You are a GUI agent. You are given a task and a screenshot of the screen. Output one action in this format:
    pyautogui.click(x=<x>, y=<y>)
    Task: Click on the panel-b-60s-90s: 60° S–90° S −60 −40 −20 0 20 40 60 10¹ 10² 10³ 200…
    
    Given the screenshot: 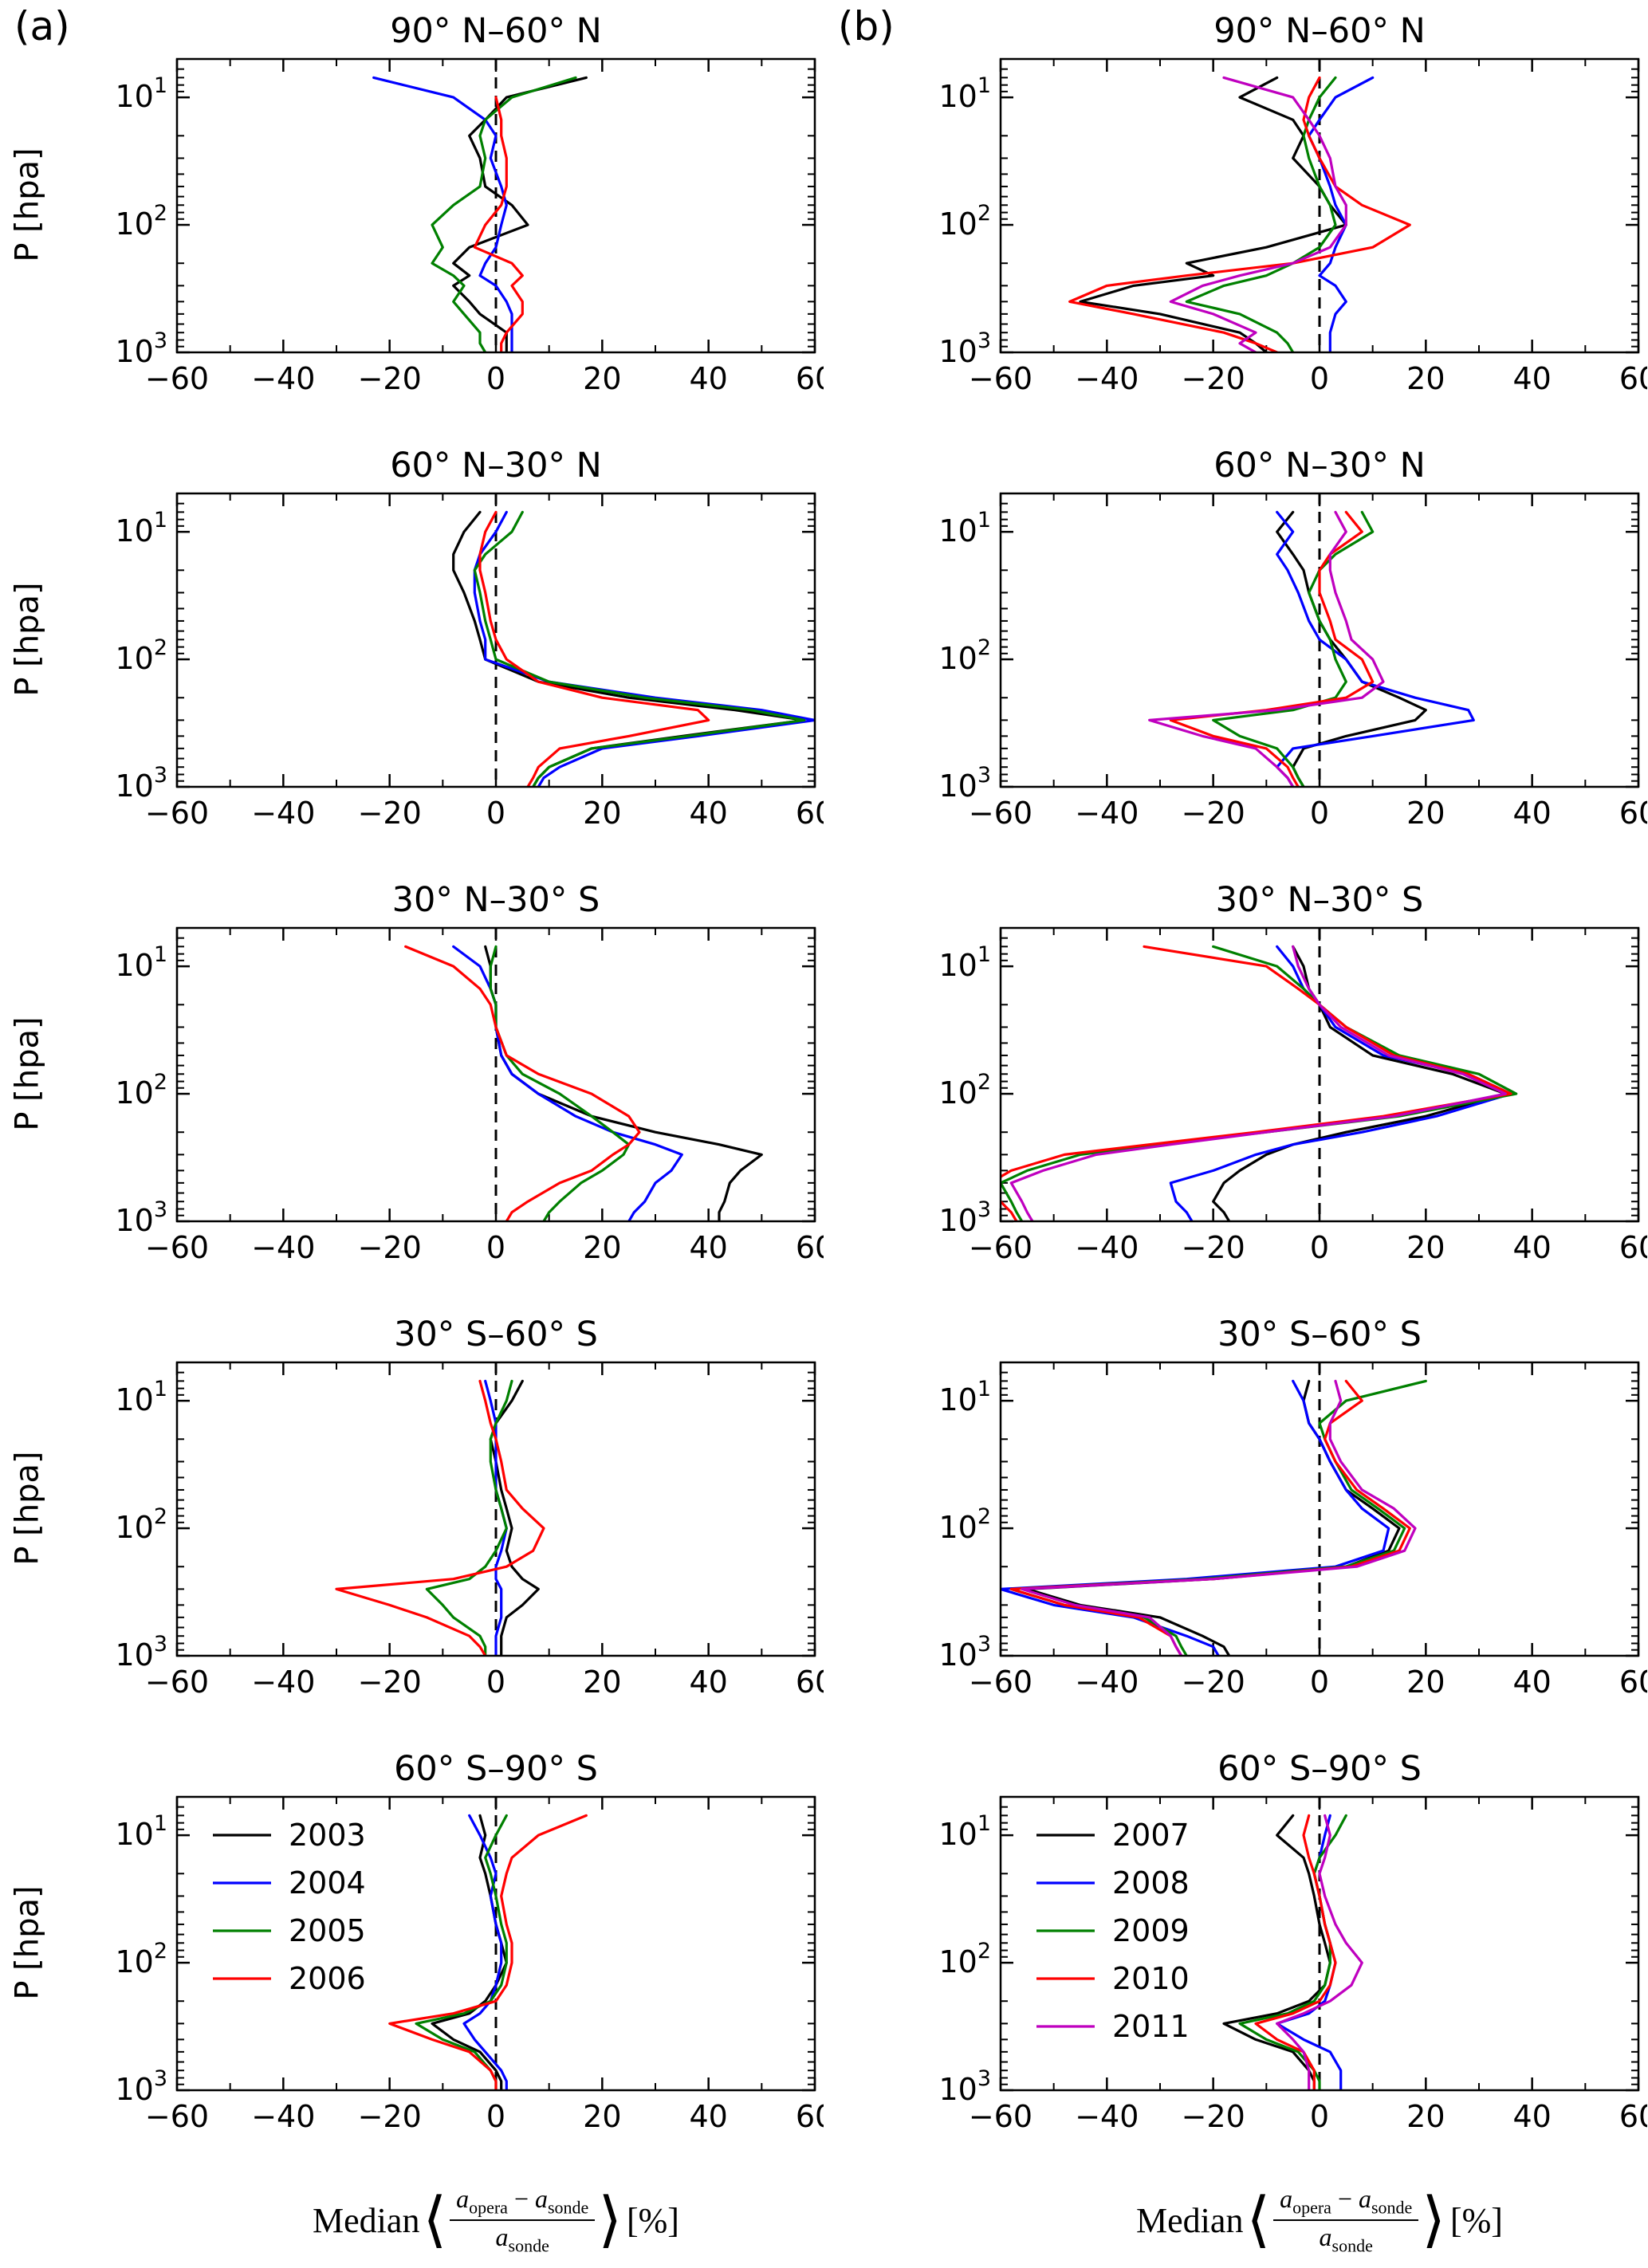 What is the action you would take?
    pyautogui.click(x=1235, y=1963)
    